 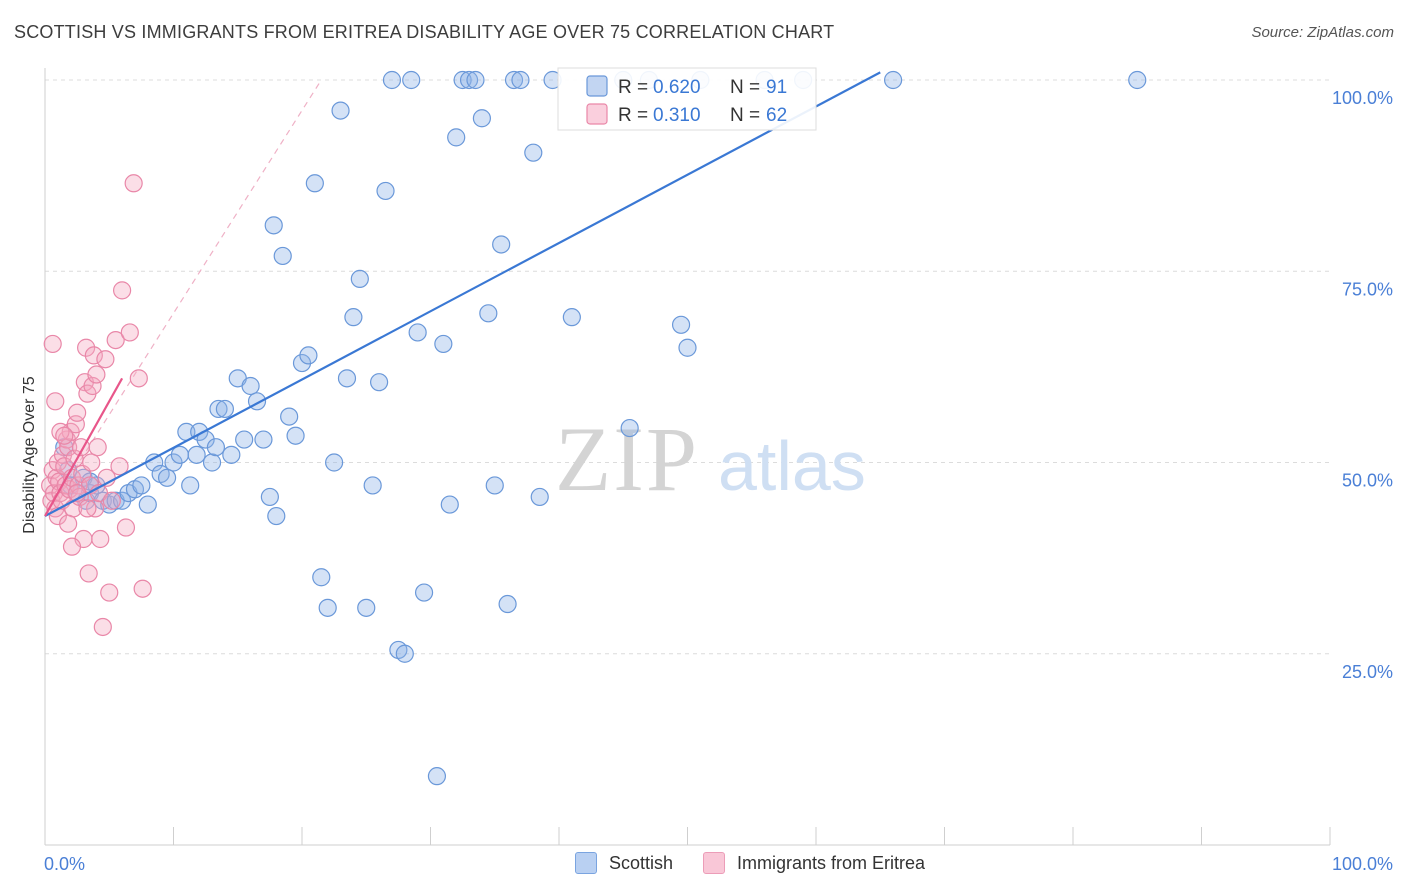 I want to click on legend-label-scottish: Scottish, so click(x=641, y=862).